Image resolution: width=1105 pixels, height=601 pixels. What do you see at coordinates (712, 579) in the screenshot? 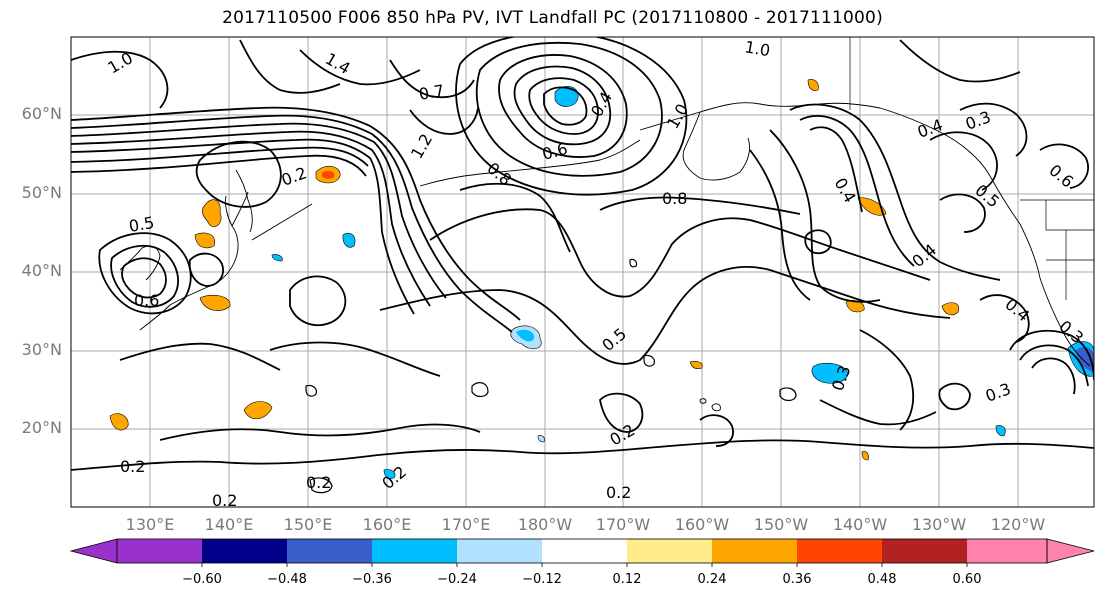
I see `colorbar-tick-label: 0.24` at bounding box center [712, 579].